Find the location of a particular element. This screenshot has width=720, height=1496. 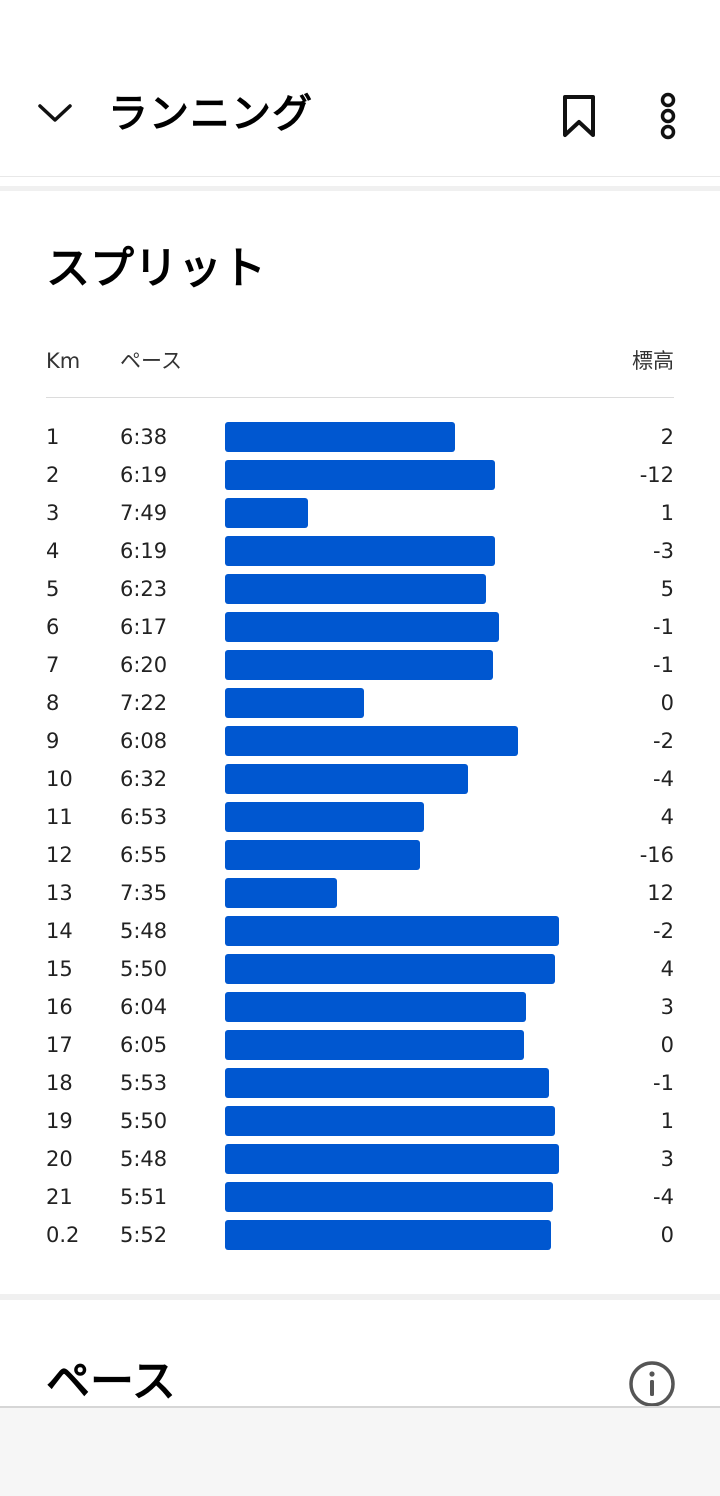

page-title: ランニング is located at coordinates (210, 114).